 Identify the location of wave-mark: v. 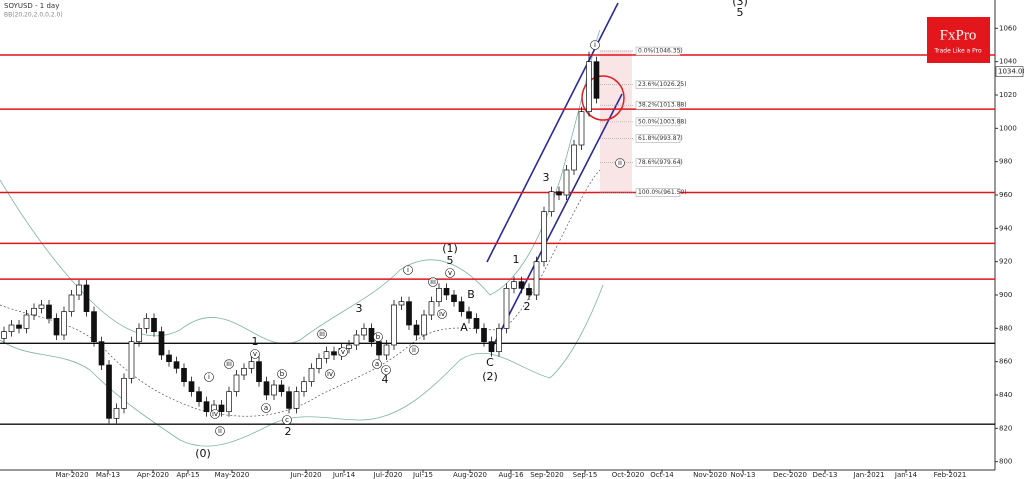
(343, 352).